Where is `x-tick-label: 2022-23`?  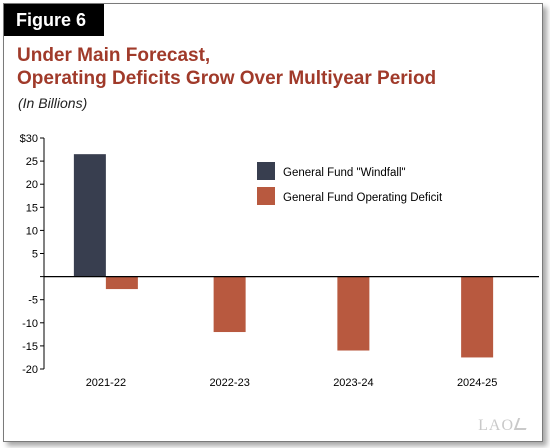 x-tick-label: 2022-23 is located at coordinates (229, 383).